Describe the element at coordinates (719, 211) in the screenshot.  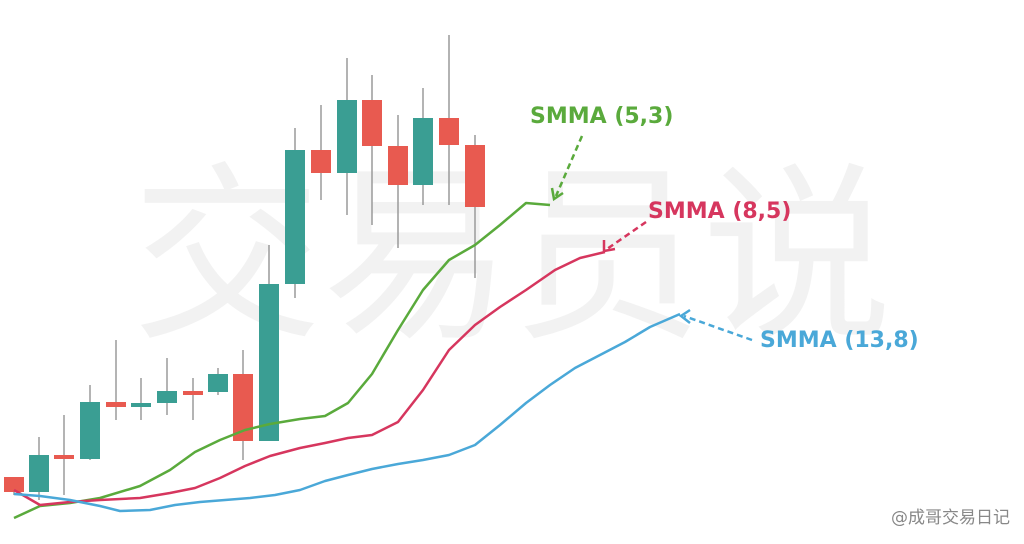
I see `legend-label: SMMA (8,5)` at that location.